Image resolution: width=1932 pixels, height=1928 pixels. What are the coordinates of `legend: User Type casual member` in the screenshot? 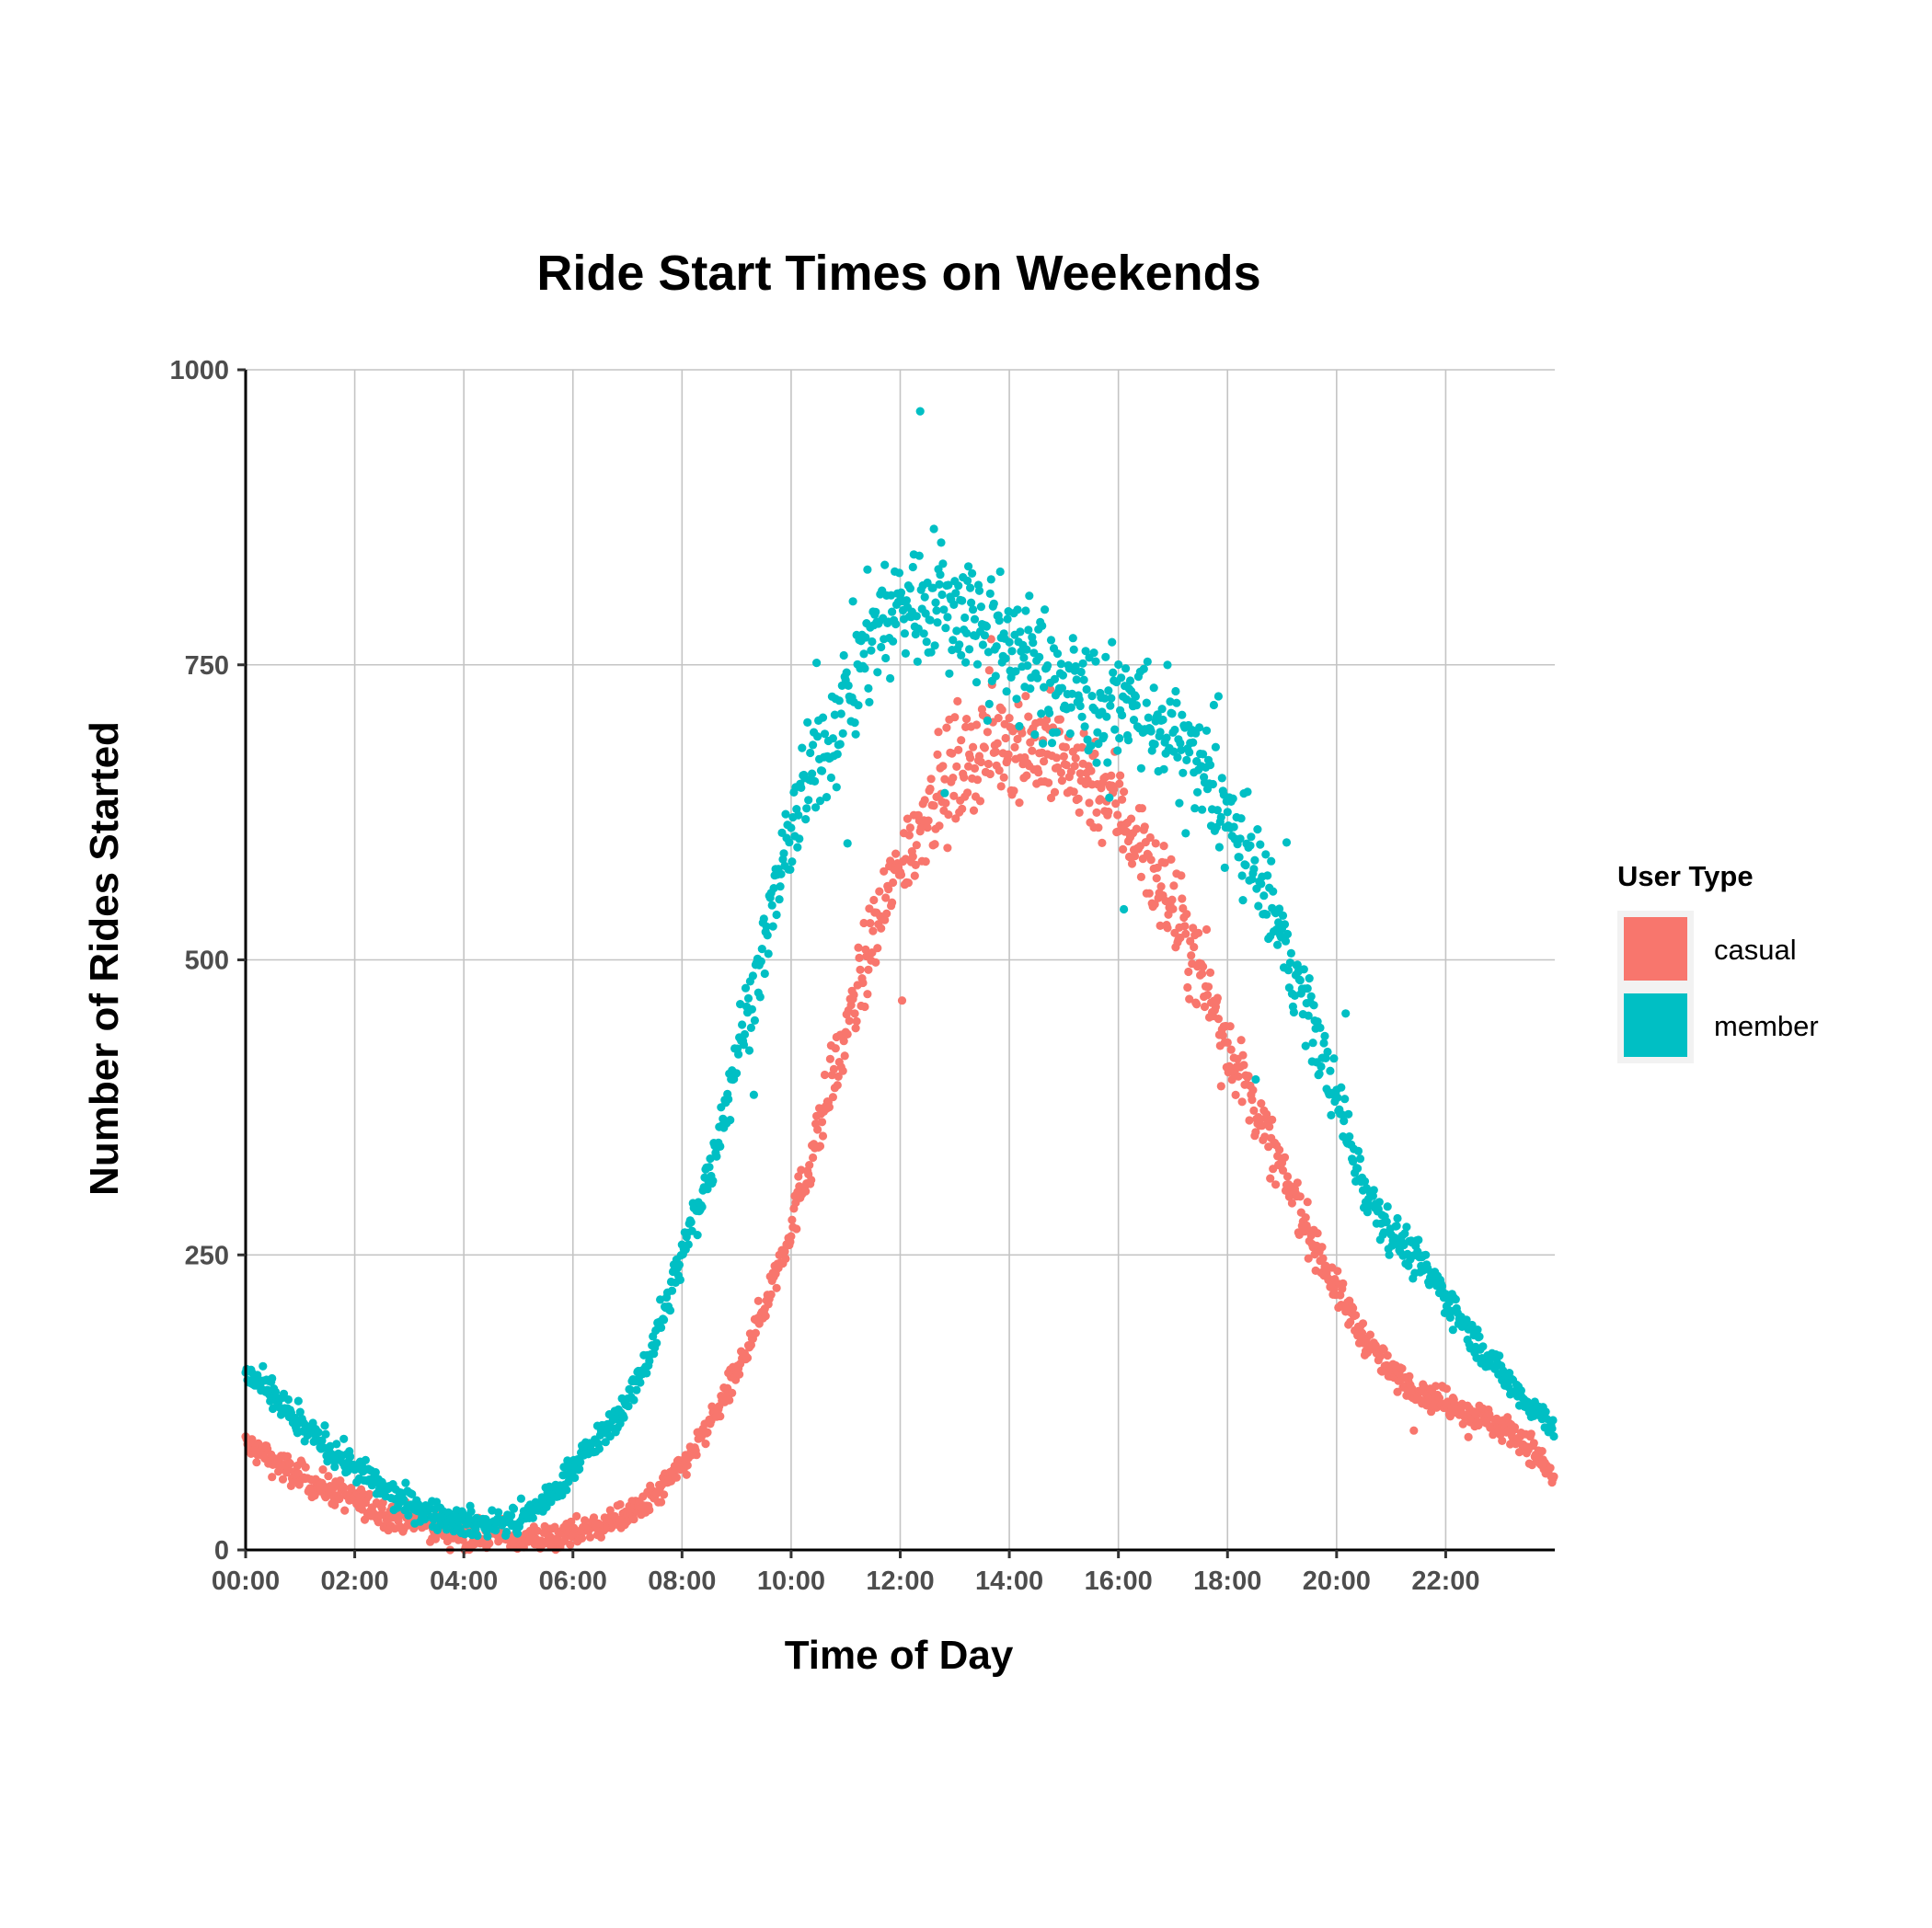 It's located at (1718, 961).